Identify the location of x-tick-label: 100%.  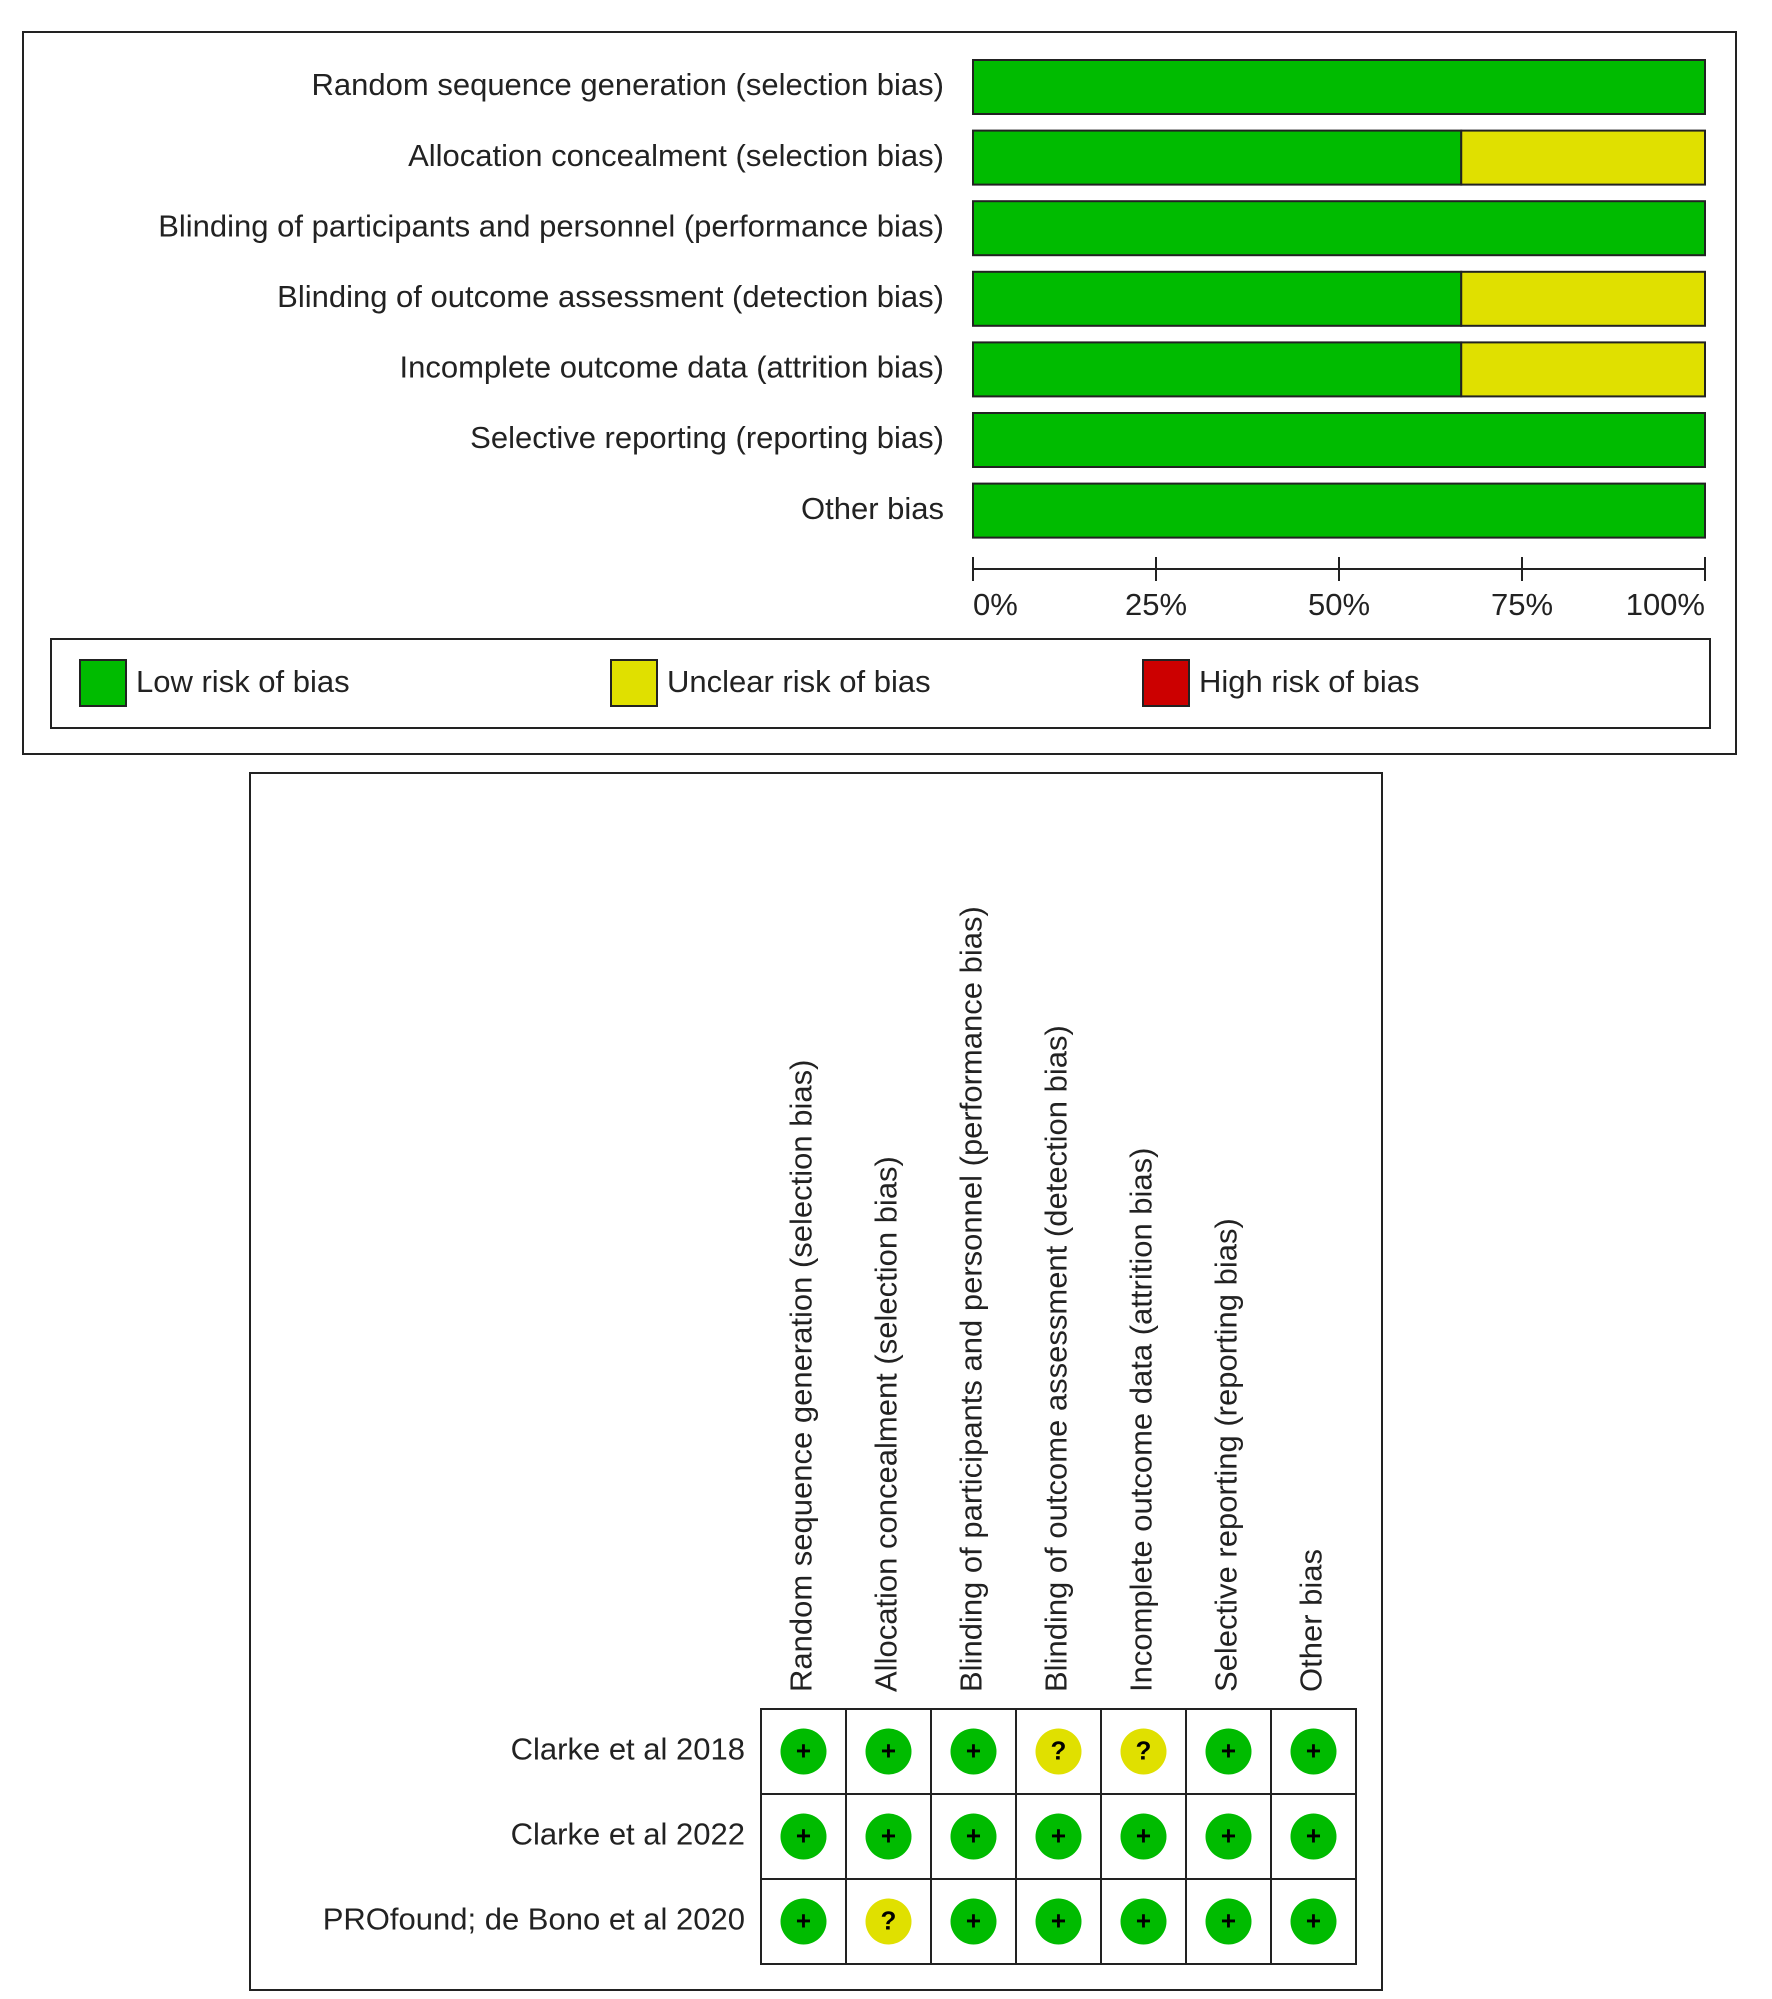
(1665, 604).